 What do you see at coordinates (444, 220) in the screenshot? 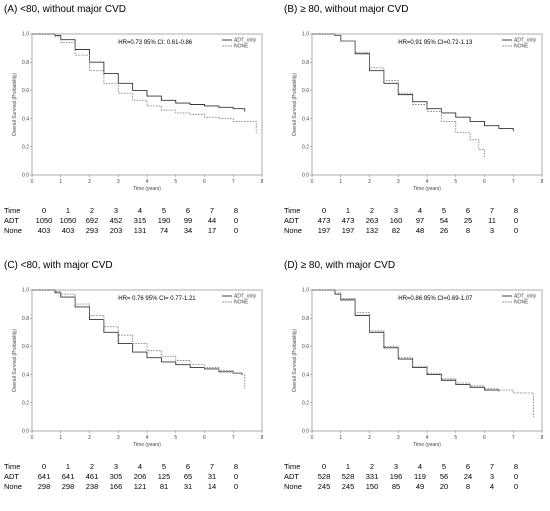
I see `risk-cell: 54` at bounding box center [444, 220].